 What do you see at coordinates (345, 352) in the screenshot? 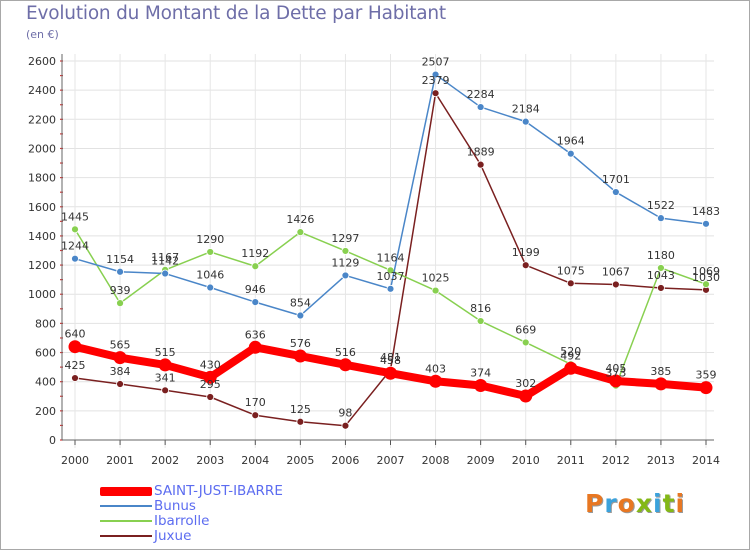
I see `data-label-saint-just-ibarre: 516` at bounding box center [345, 352].